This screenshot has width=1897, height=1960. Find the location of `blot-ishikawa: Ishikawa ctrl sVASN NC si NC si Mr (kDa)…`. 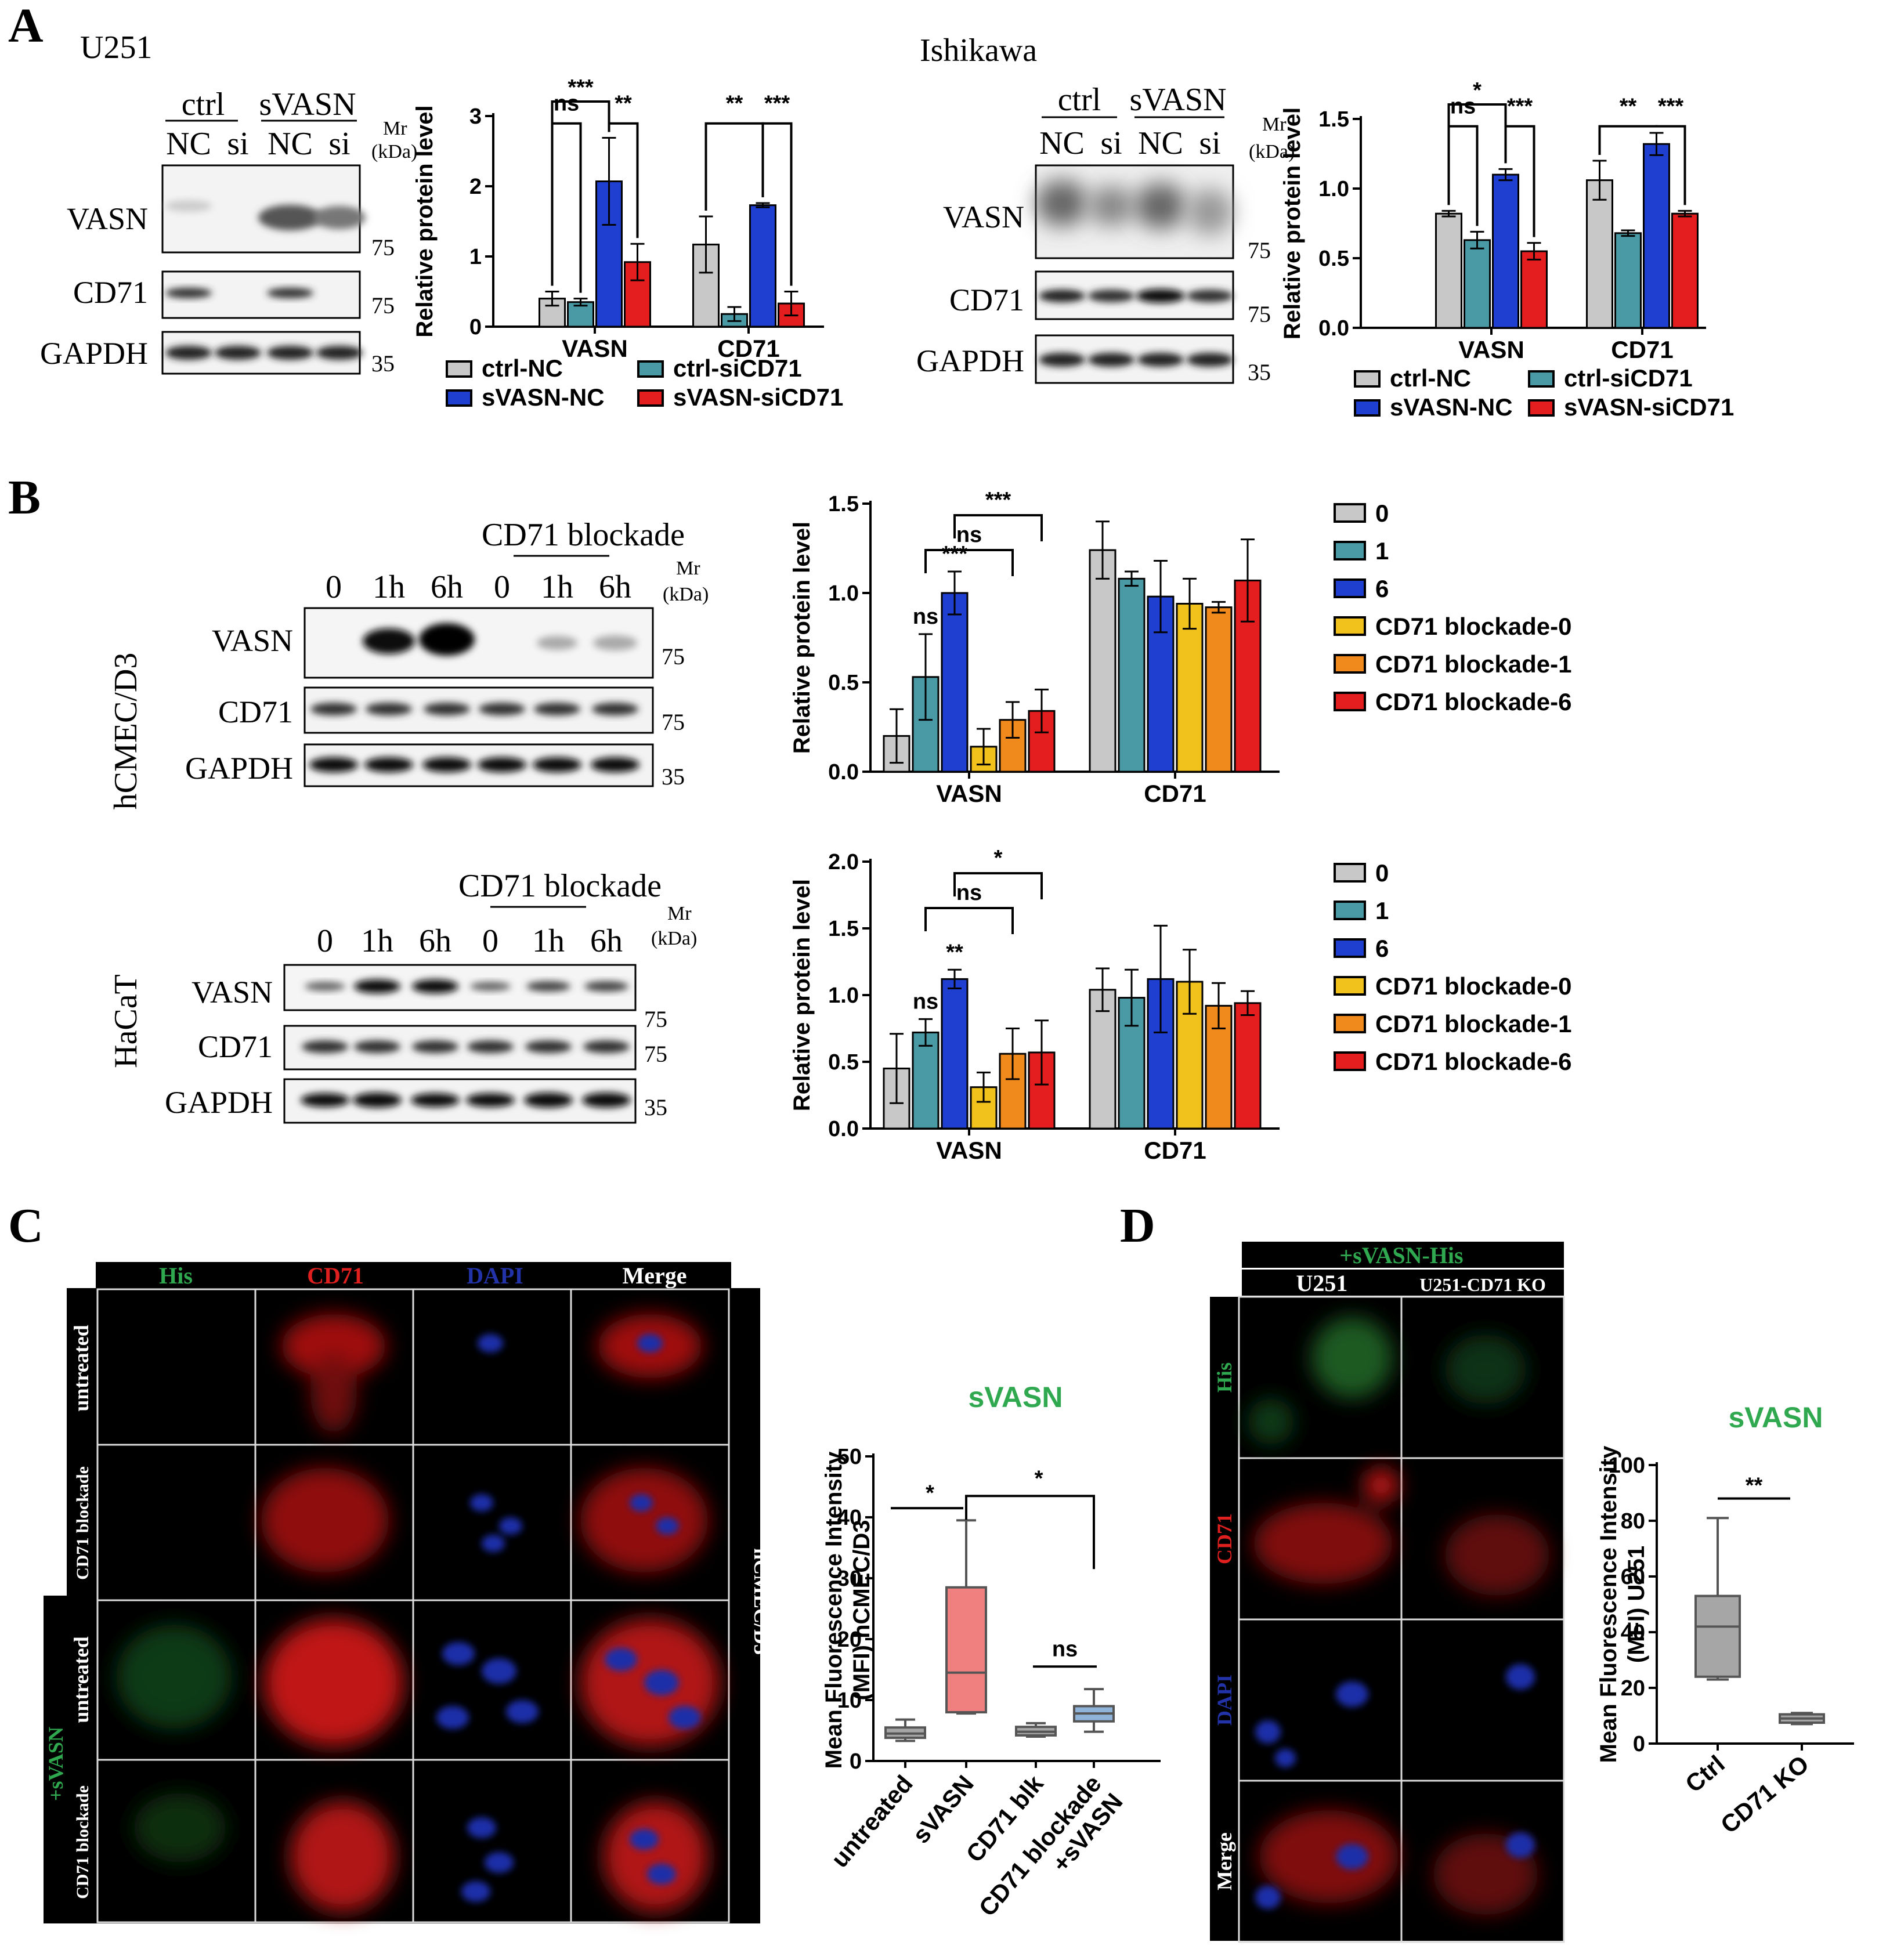

blot-ishikawa: Ishikawa ctrl sVASN NC si NC si Mr (kDa)… is located at coordinates (1105, 208).